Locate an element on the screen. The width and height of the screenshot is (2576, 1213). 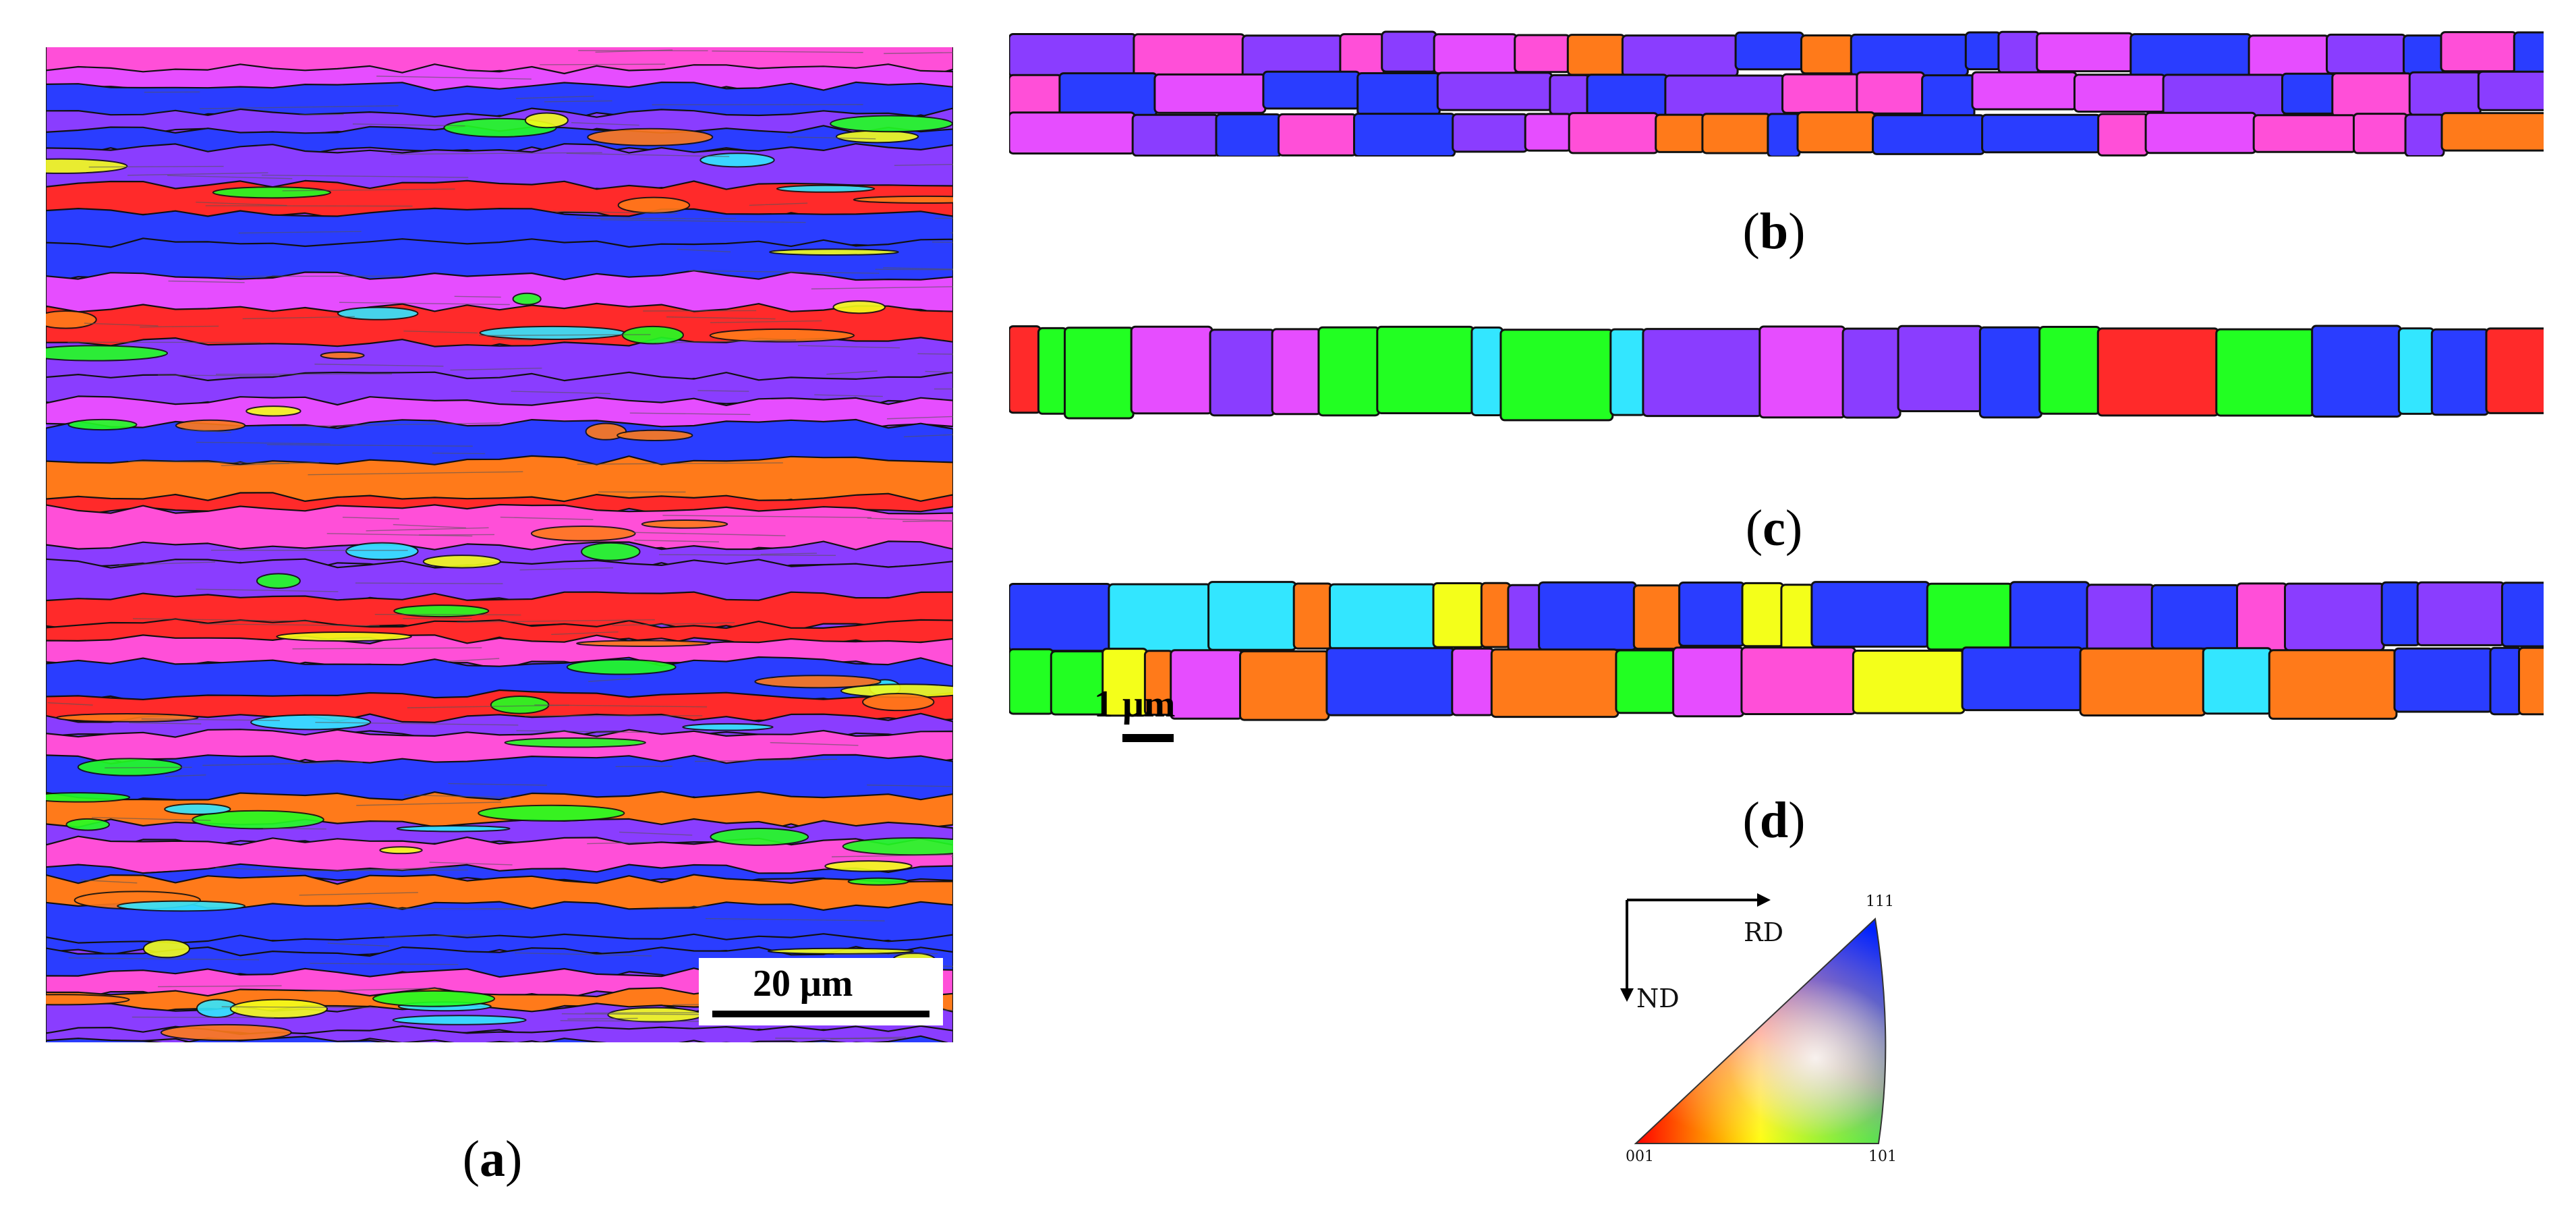
ipf-legend: RD ND 111 001 101 is located at coordinates (1787, 1025).